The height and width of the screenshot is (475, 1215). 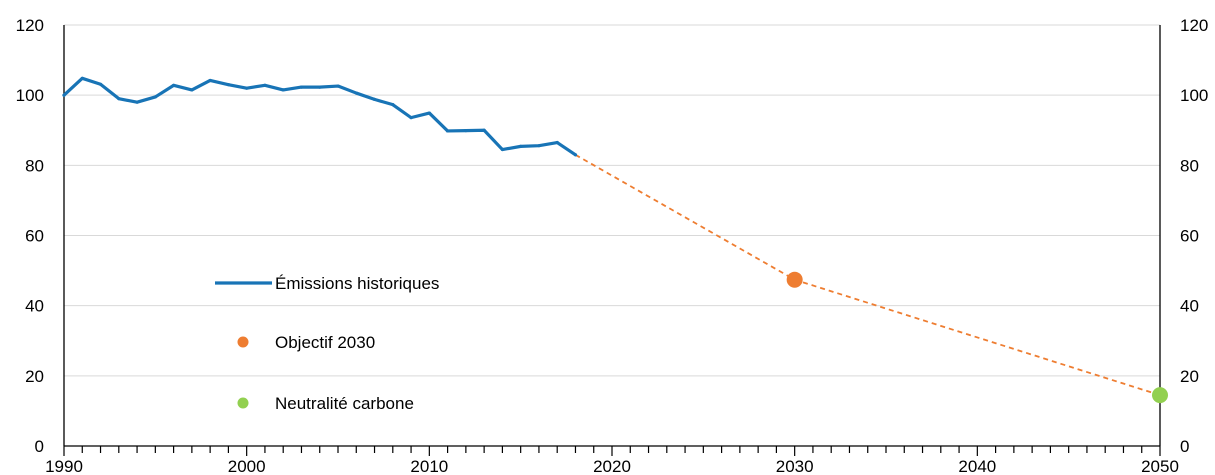 What do you see at coordinates (1189, 376) in the screenshot?
I see `y-tick-right-20: 20` at bounding box center [1189, 376].